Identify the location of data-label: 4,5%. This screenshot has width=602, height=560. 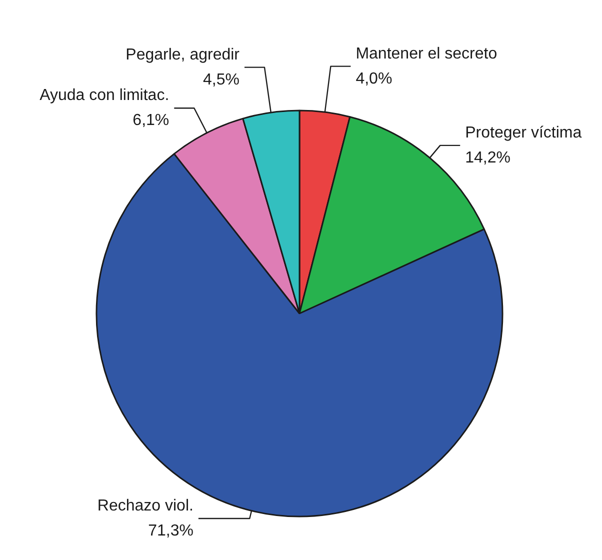
(221, 79).